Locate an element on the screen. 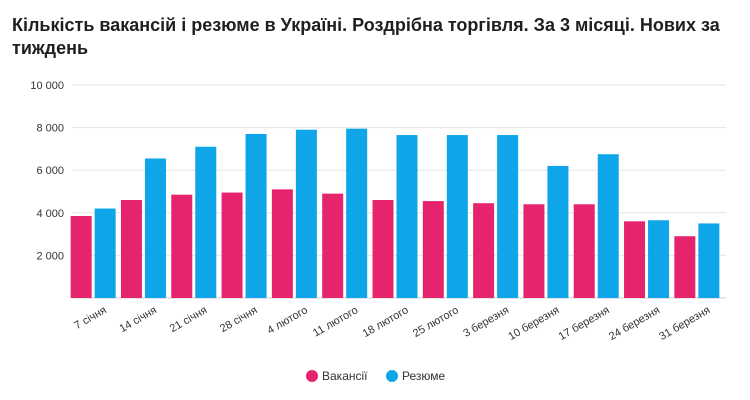 This screenshot has height=400, width=750. legend: Вакансії Резюме is located at coordinates (376, 376).